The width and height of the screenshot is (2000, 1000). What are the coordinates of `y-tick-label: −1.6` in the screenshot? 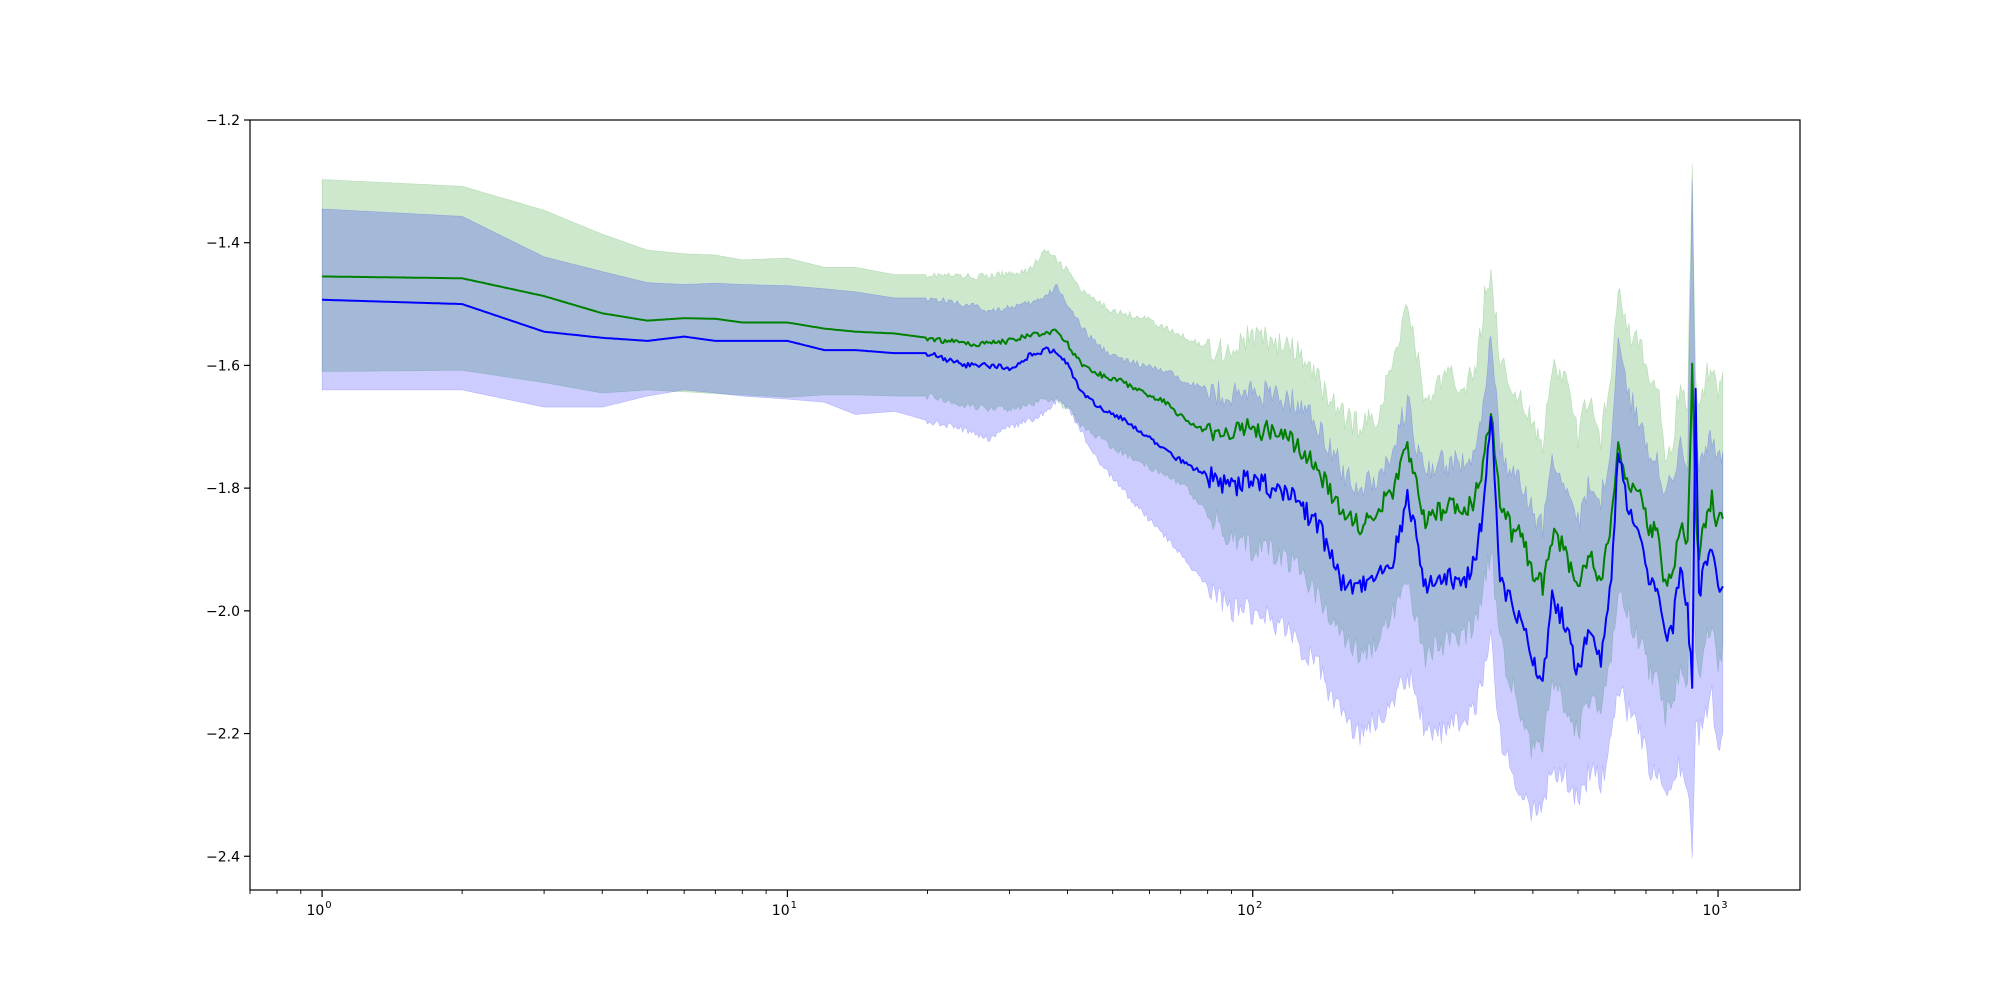 It's located at (223, 366).